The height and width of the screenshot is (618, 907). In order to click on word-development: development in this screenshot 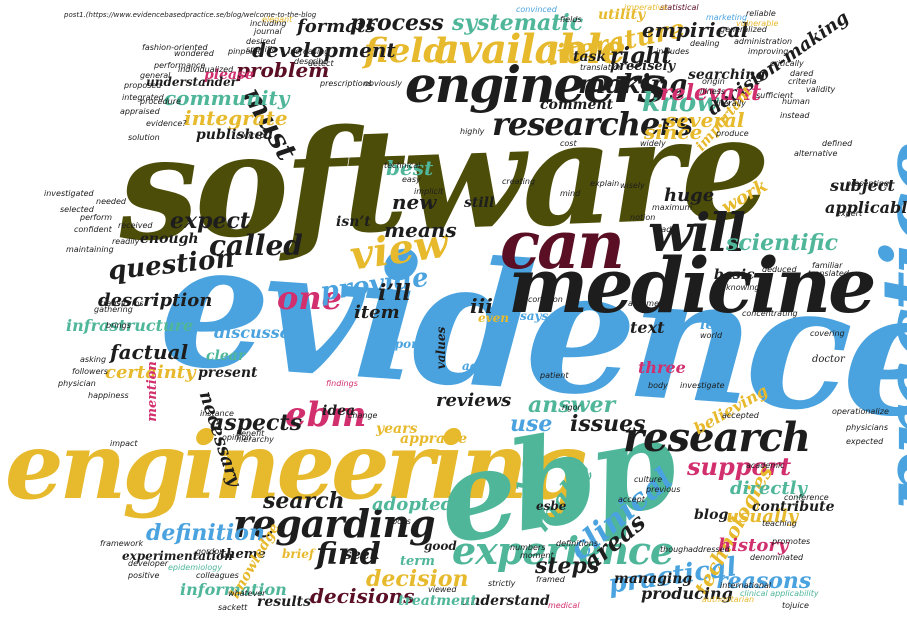, I will do `click(324, 50)`.